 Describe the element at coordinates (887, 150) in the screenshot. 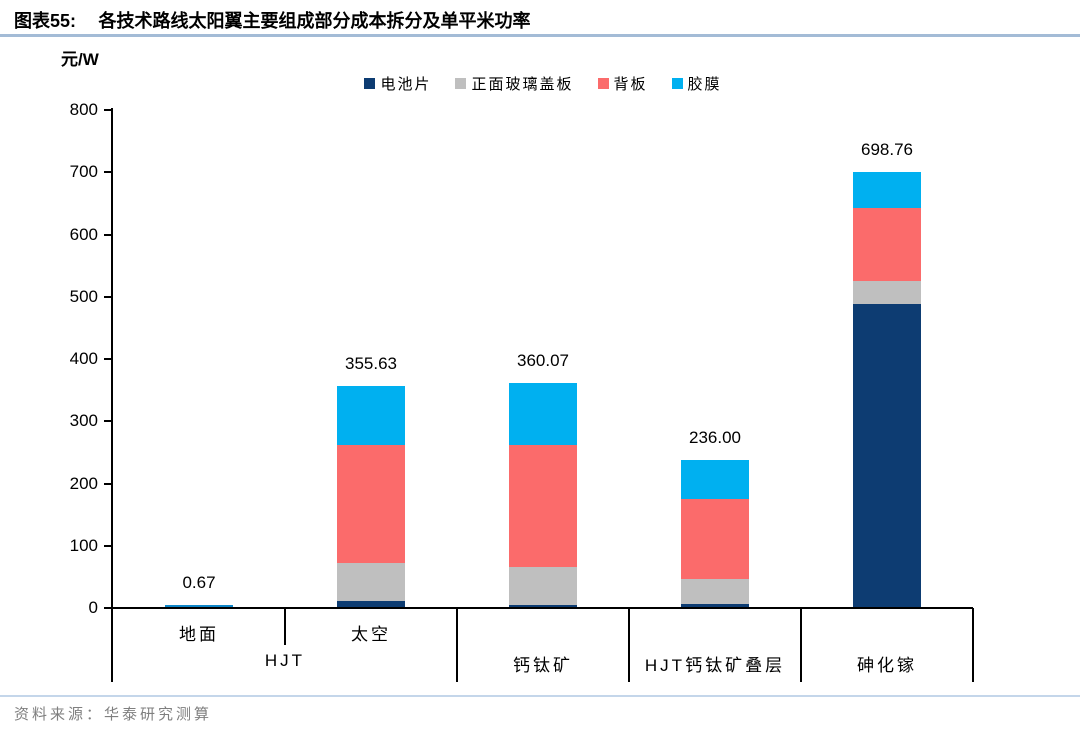

I see `bar-total-label: 698.76` at that location.